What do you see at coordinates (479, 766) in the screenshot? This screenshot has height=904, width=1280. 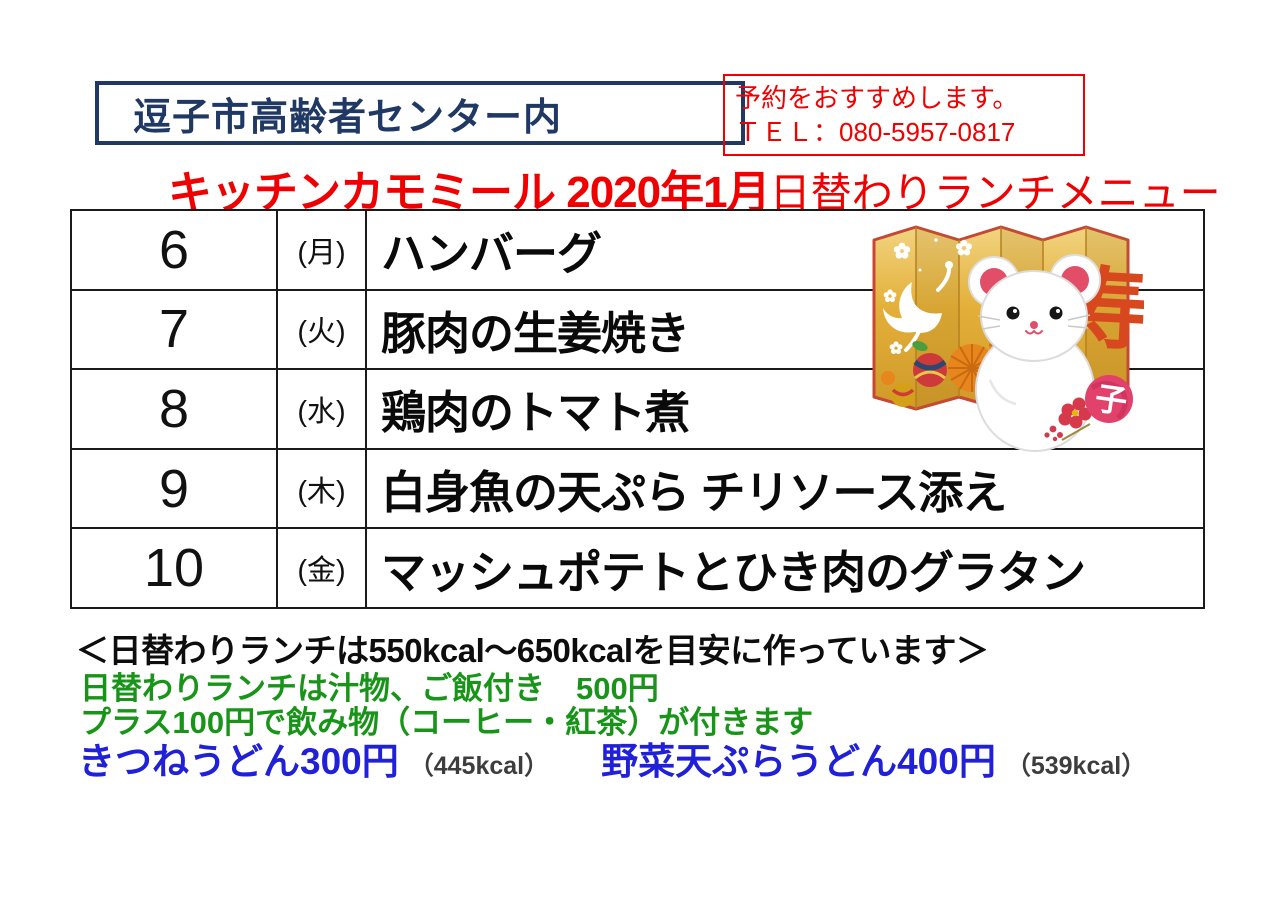 I see `kitsune-udon-kcal: （445kcal）` at bounding box center [479, 766].